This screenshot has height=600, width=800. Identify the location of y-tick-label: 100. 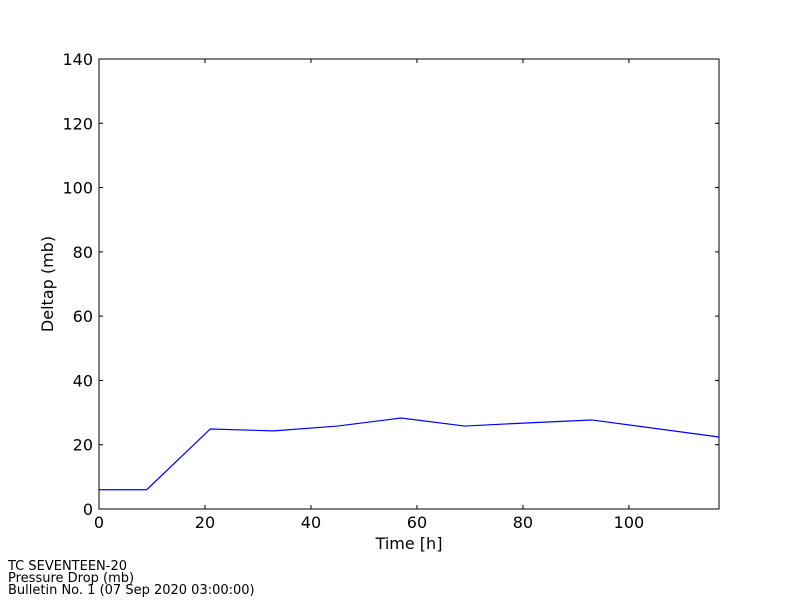
(77, 188).